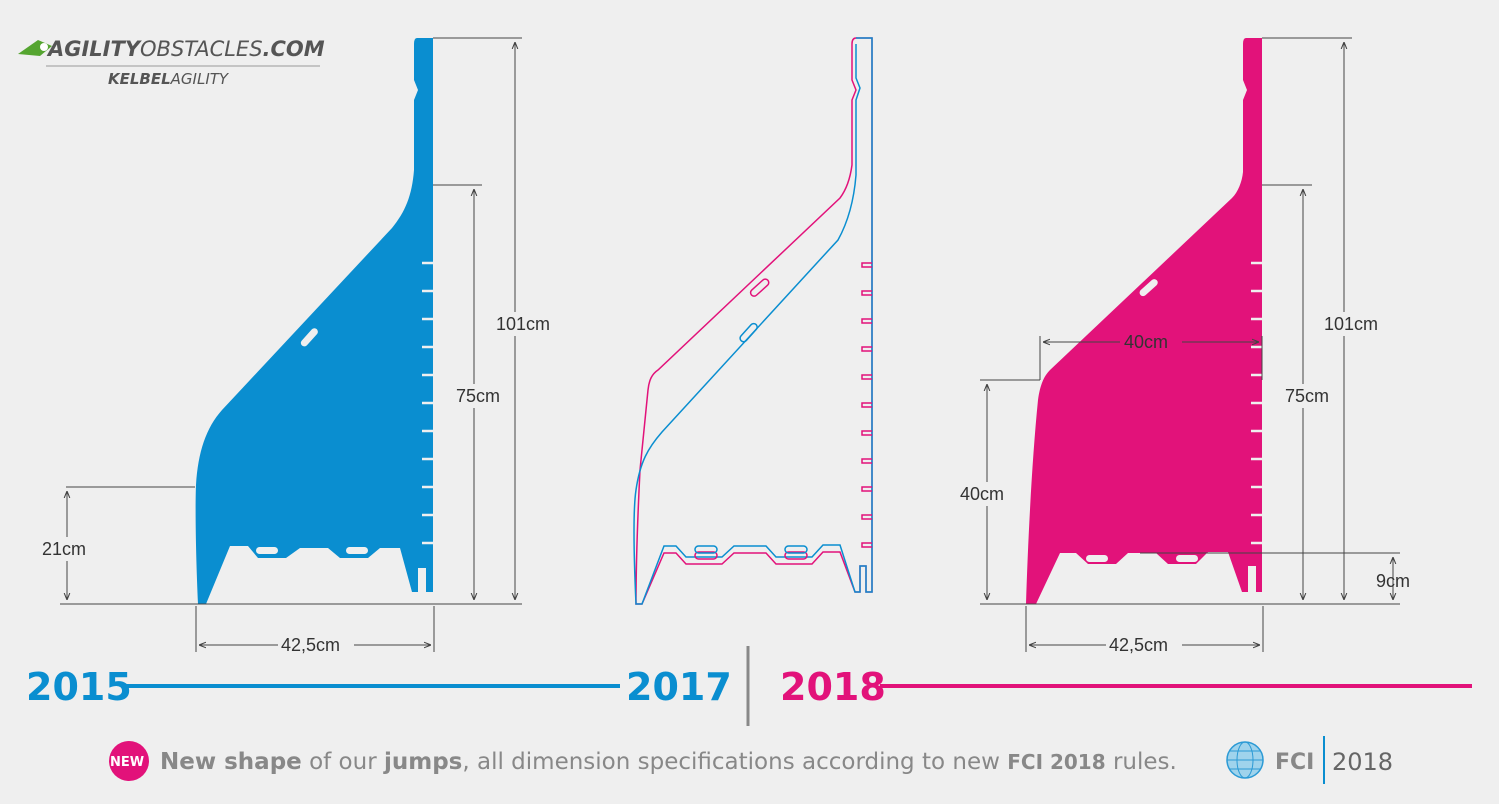 The height and width of the screenshot is (804, 1499). Describe the element at coordinates (314, 321) in the screenshot. I see `jump-2015-shape` at that location.